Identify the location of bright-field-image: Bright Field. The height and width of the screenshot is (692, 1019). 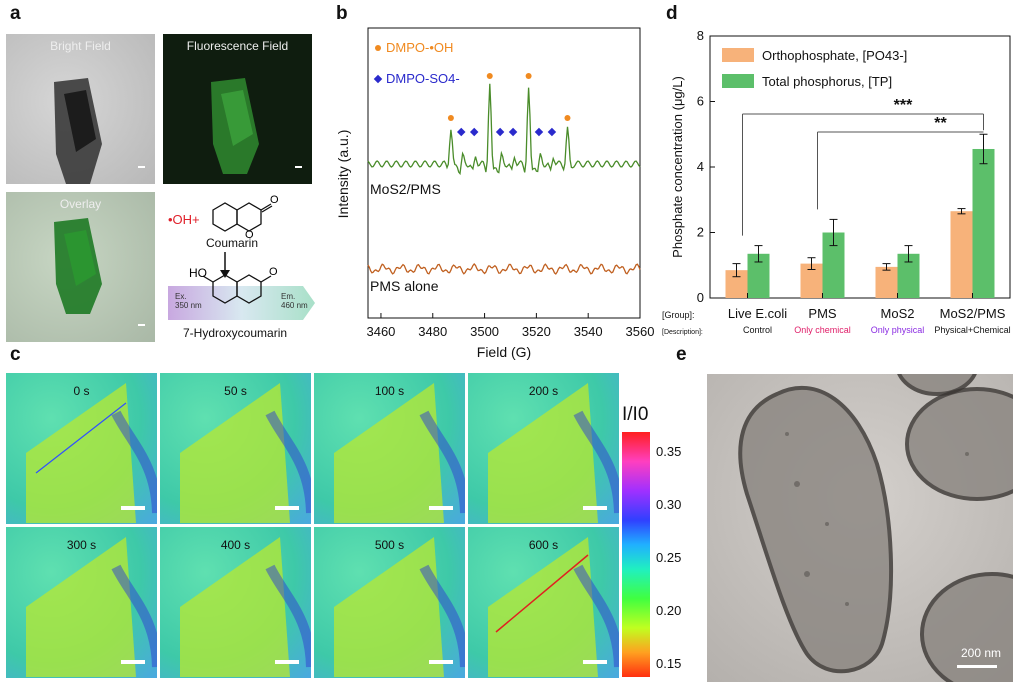
(80, 109).